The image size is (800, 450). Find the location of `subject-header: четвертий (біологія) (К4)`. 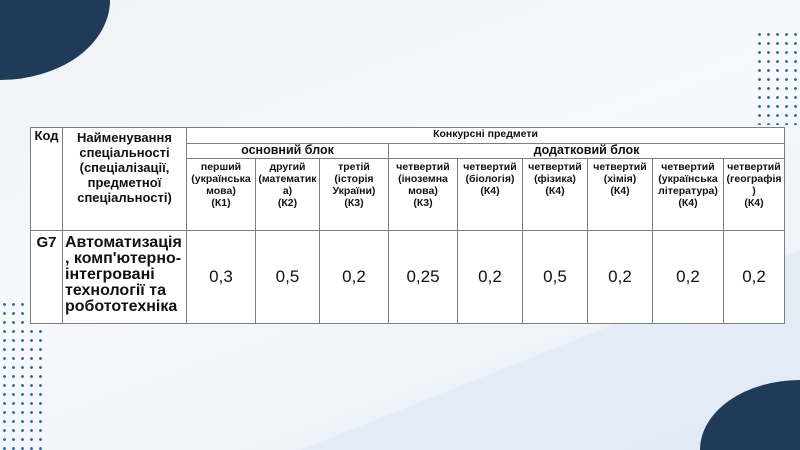

subject-header: четвертий (біологія) (К4) is located at coordinates (490, 194).